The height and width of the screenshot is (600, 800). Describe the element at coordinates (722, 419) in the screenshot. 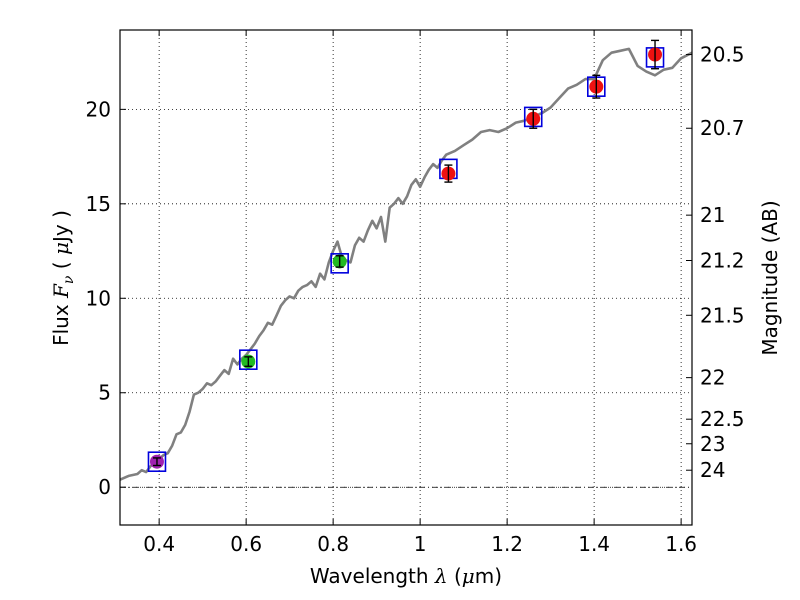

I see `magnitude-tick-label: 22.5` at that location.